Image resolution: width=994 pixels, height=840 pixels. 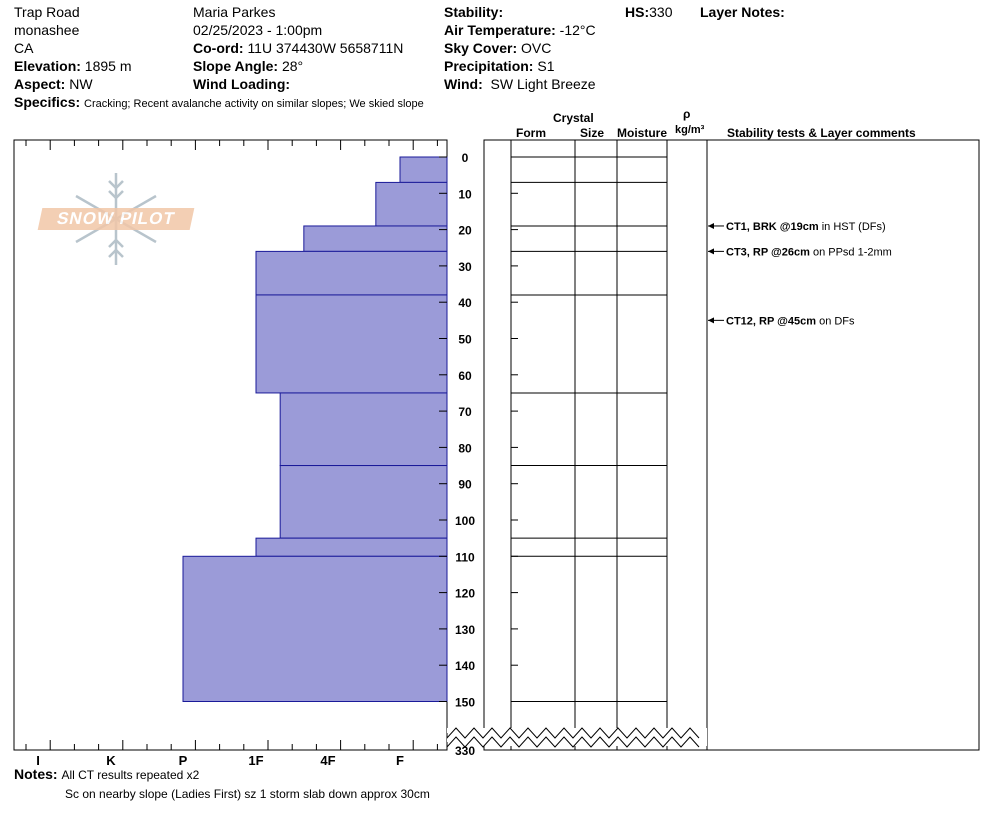 What do you see at coordinates (292, 66) in the screenshot?
I see `slope-value: 28°` at bounding box center [292, 66].